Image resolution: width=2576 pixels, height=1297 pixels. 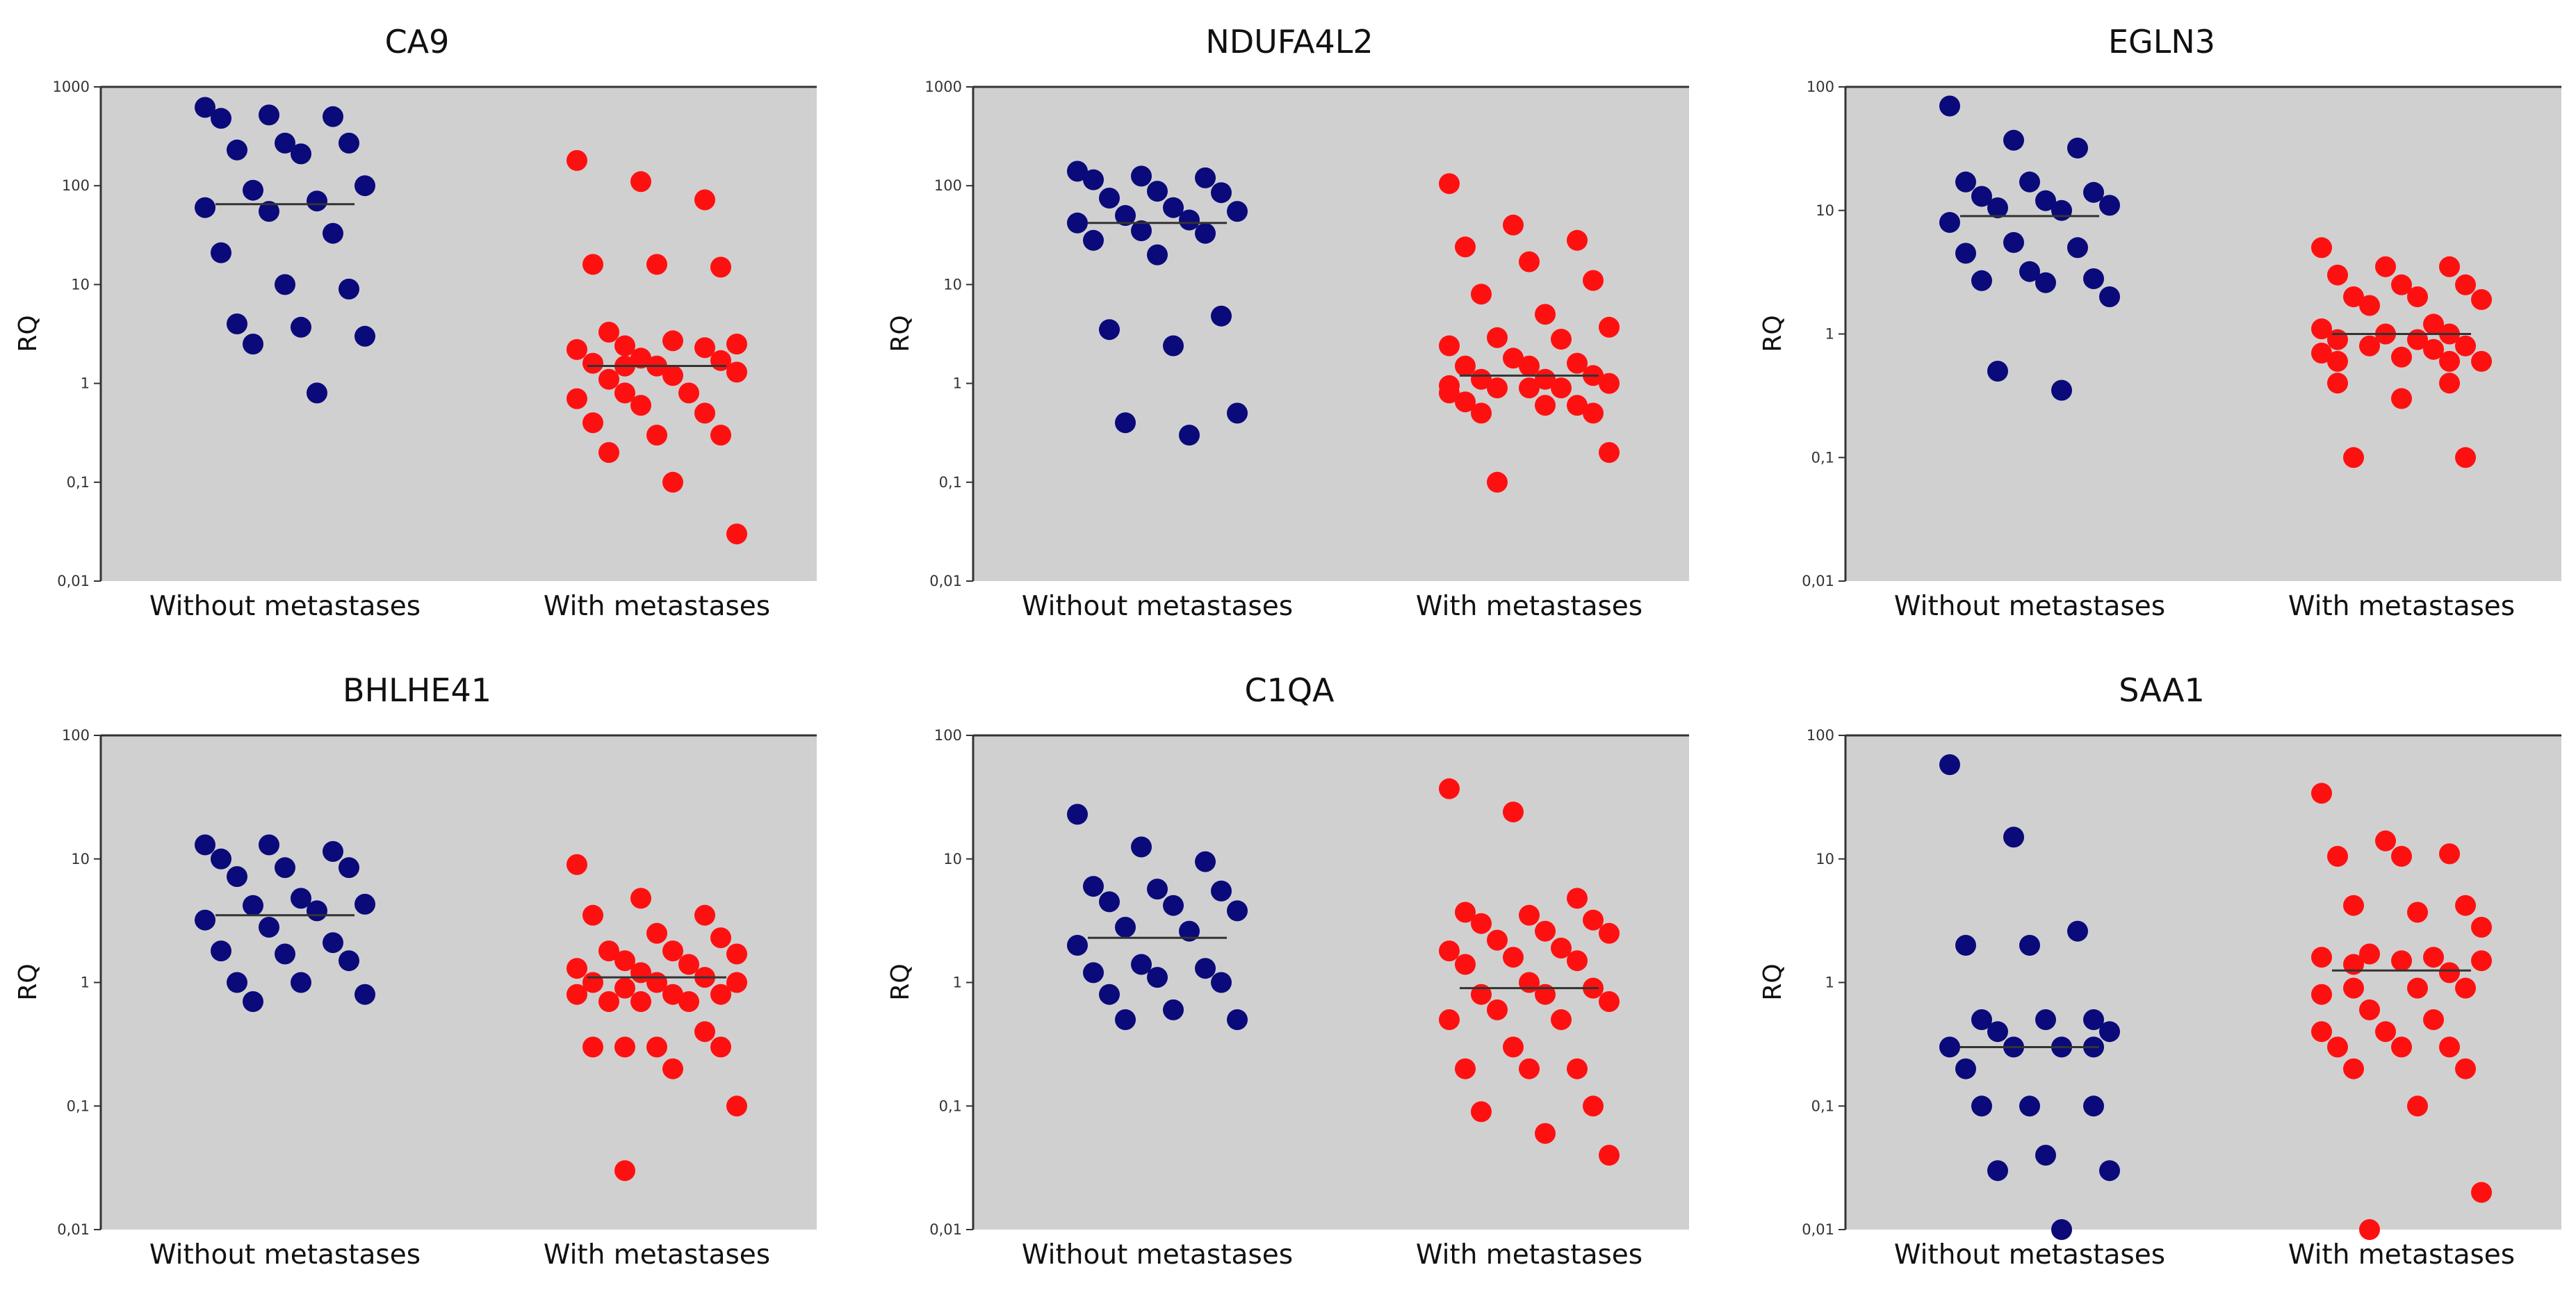 What do you see at coordinates (952, 859) in the screenshot?
I see `y-tick-label: 10` at bounding box center [952, 859].